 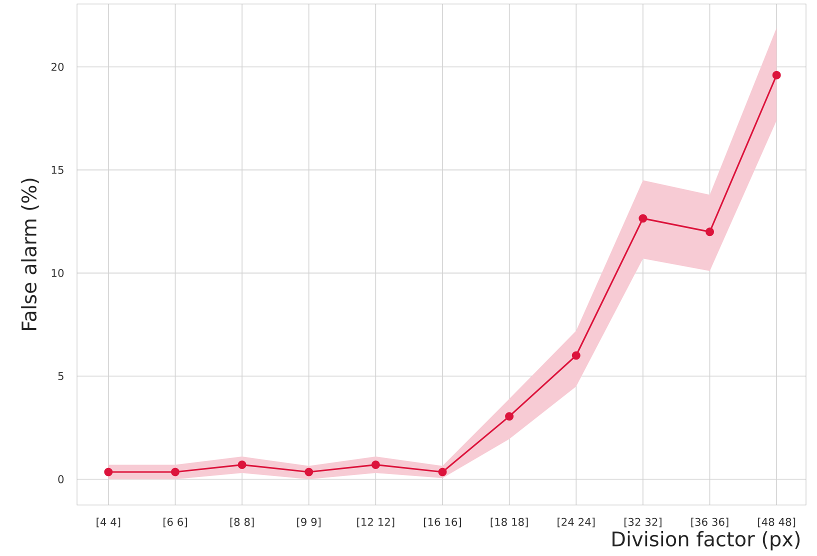 What do you see at coordinates (242, 523) in the screenshot?
I see `x-tick-label: [8 8]` at bounding box center [242, 523].